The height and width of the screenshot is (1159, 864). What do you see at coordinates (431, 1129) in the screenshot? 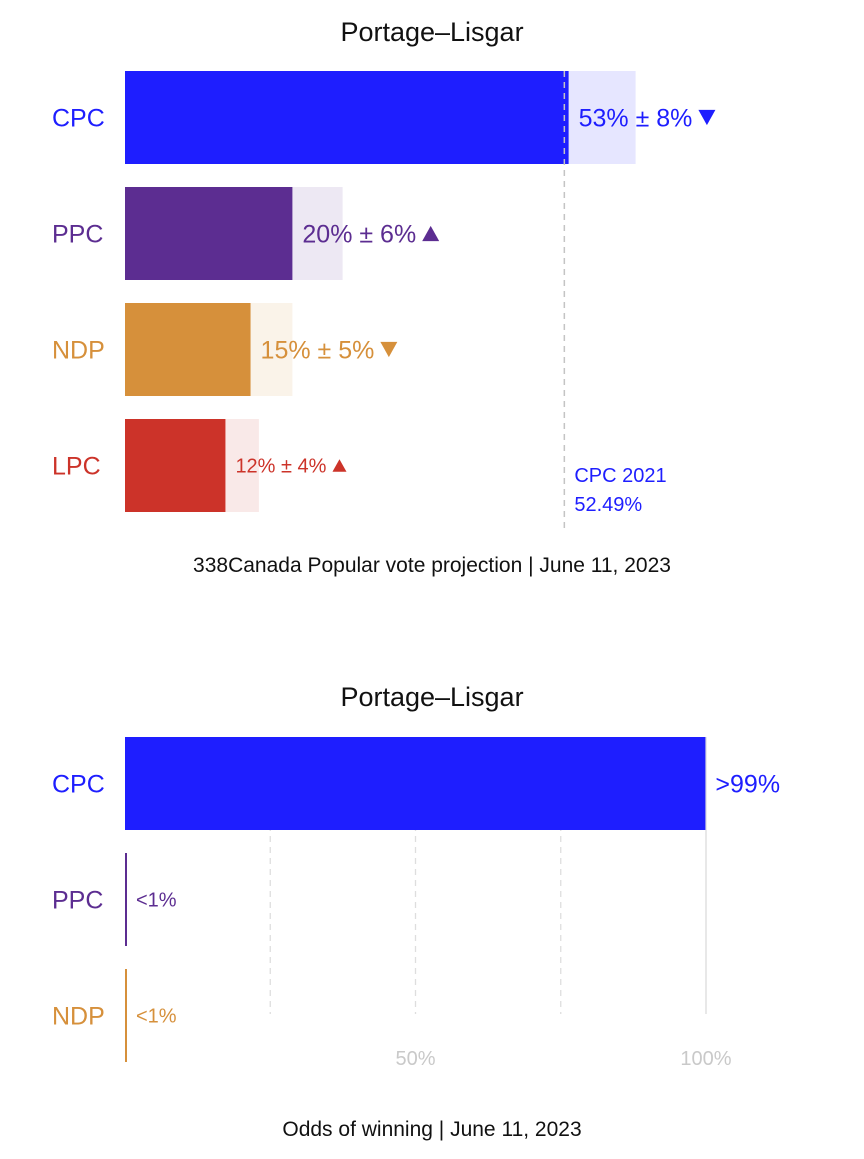
I see `chart-footer: Odds of winning | June 11, 2023` at bounding box center [431, 1129].